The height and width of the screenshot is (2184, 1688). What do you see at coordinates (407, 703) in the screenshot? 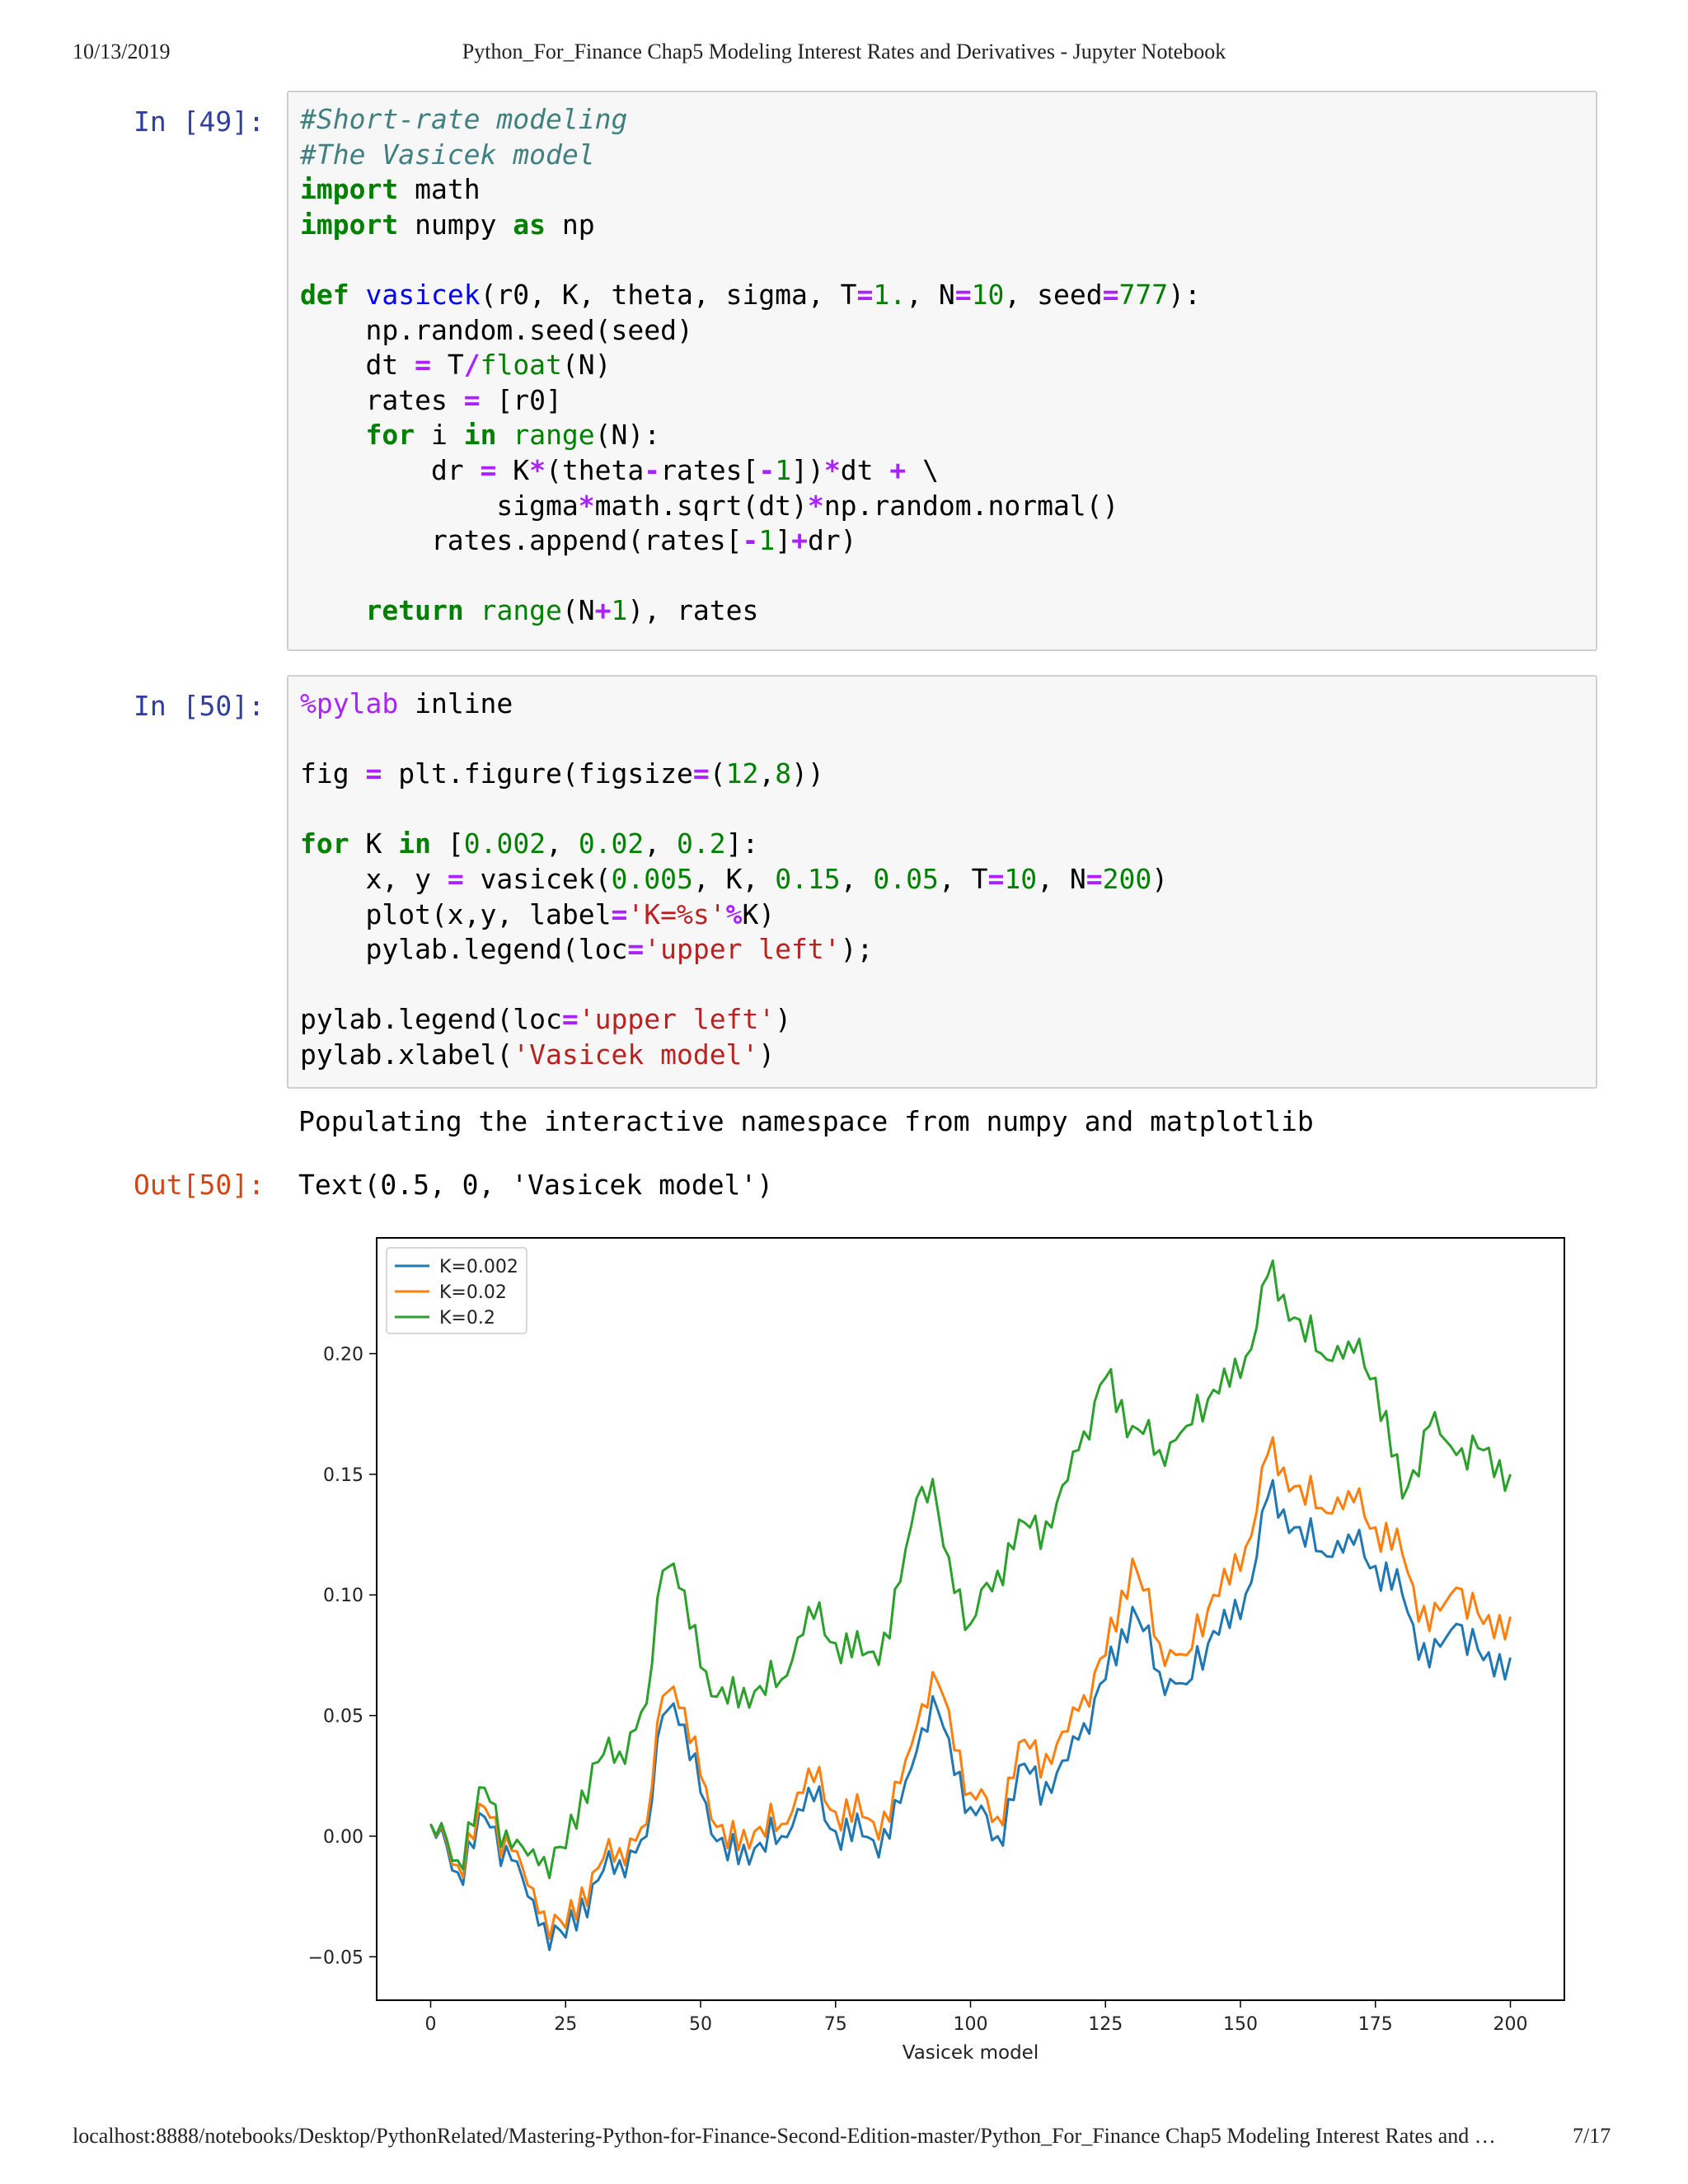
I see `code-line: %pylab inline` at bounding box center [407, 703].